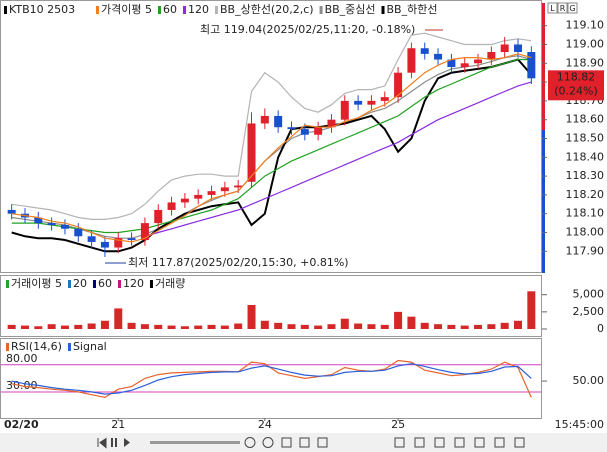 Image resolution: width=607 pixels, height=452 pixels. Describe the element at coordinates (585, 213) in the screenshot. I see `y-tick-label: 118.10` at that location.